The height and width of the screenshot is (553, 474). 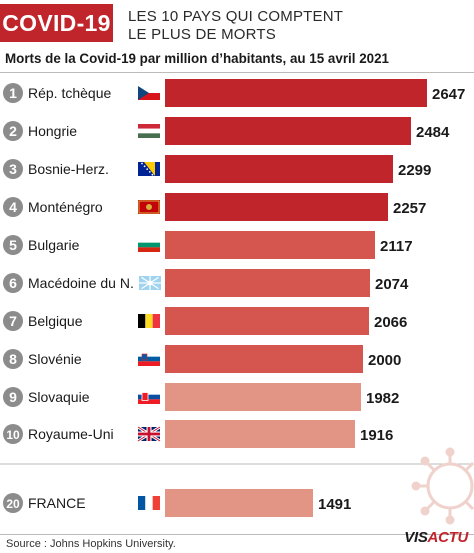 I want to click on value-label: 1491, so click(x=334, y=504).